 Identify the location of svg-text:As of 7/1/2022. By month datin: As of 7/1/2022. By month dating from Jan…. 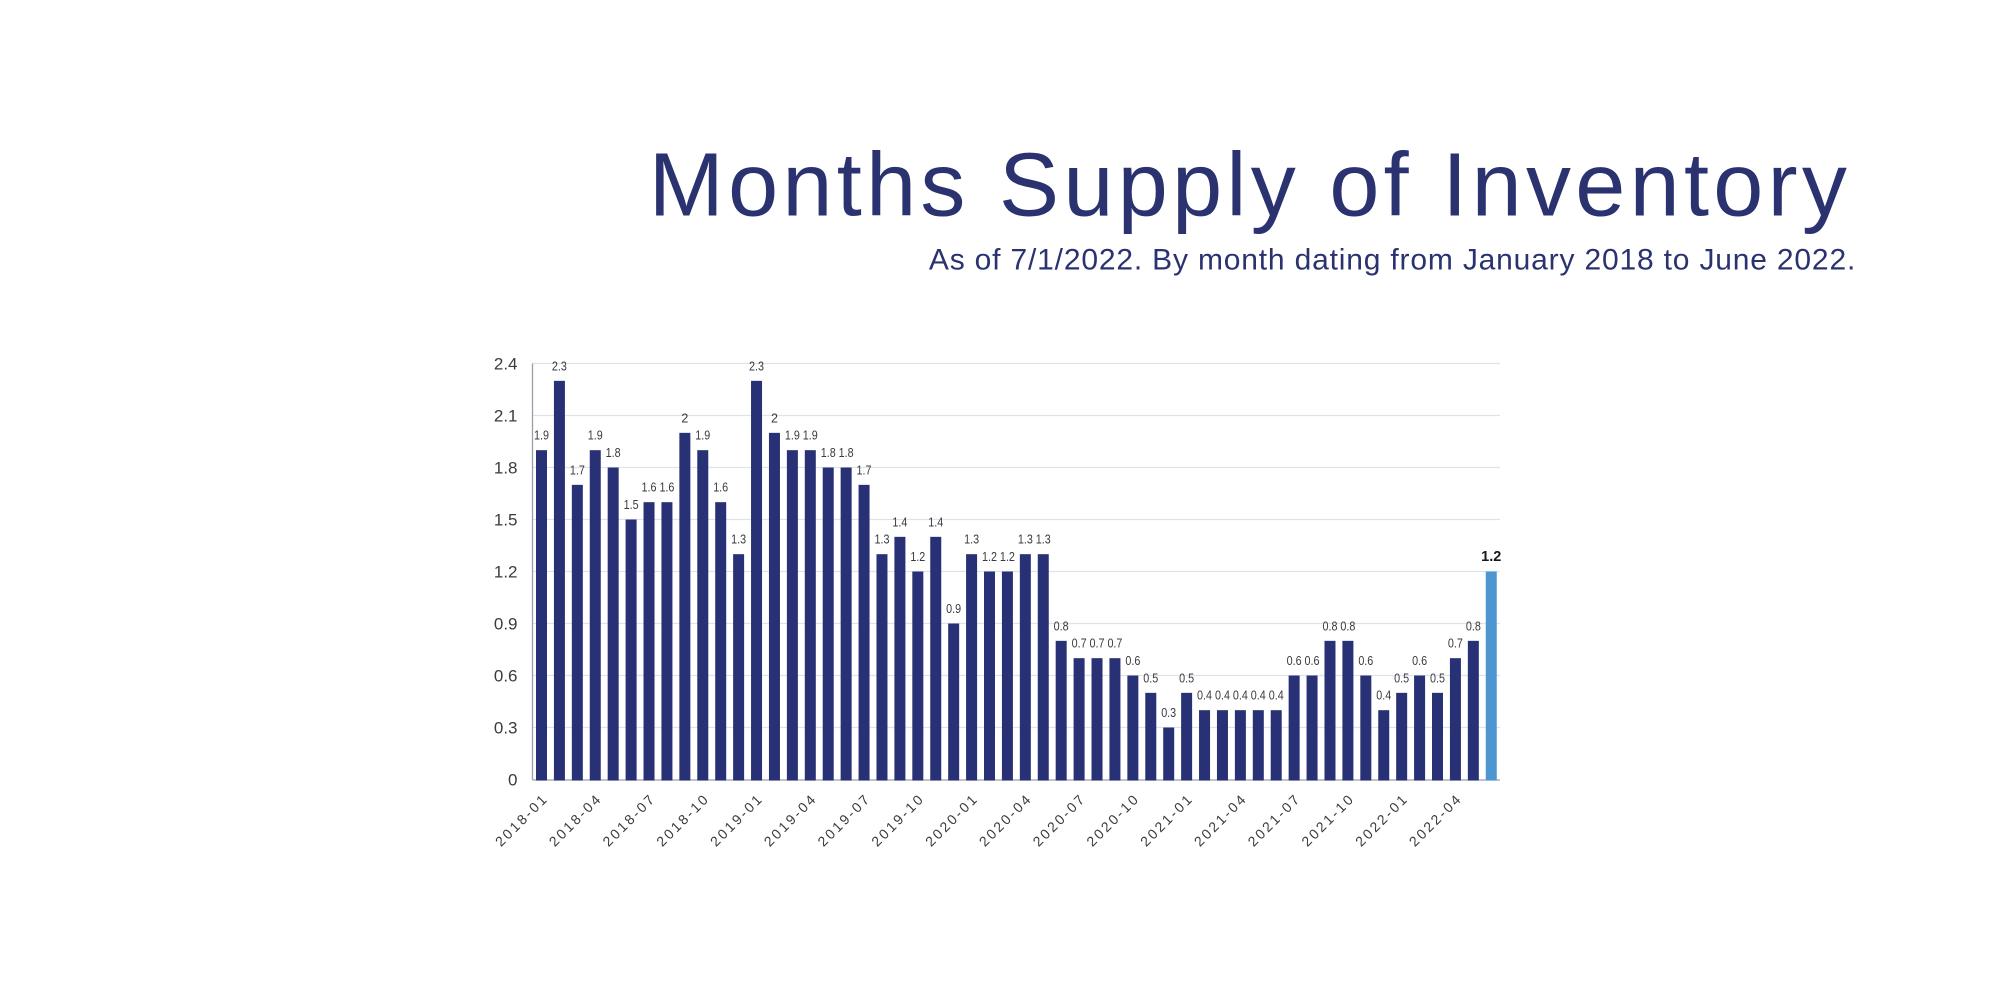
(1392, 260).